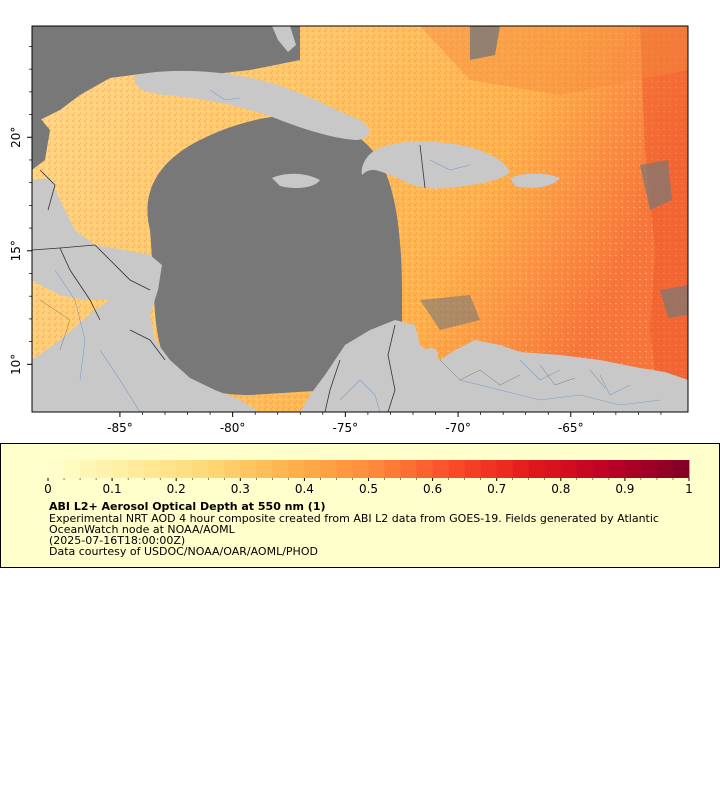 This screenshot has width=720, height=800. I want to click on admin-boundaries, so click(322, 344).